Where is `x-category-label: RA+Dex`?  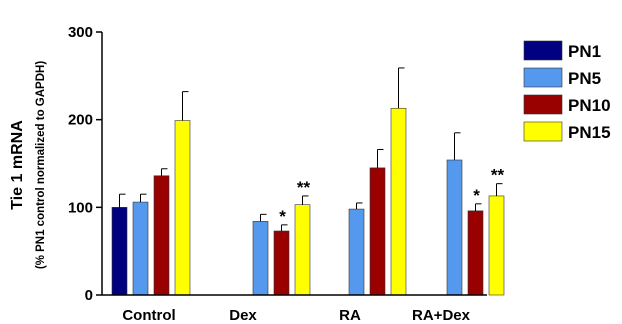
x-category-label: RA+Dex is located at coordinates (441, 315).